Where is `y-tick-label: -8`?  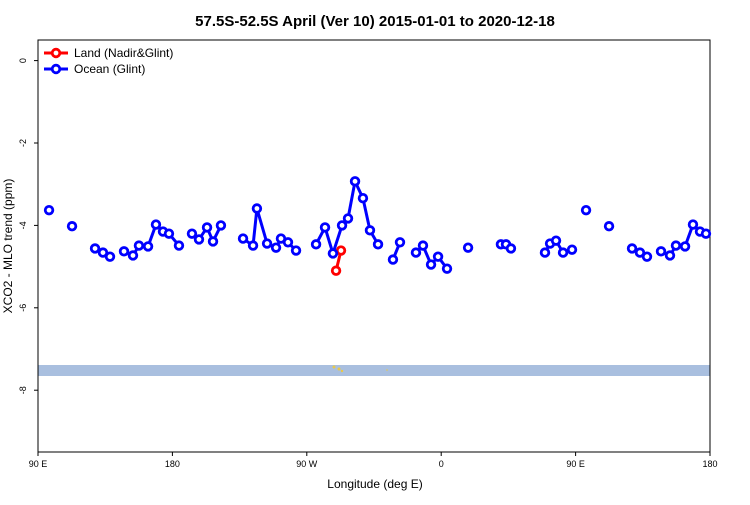
y-tick-label: -8 is located at coordinates (23, 390).